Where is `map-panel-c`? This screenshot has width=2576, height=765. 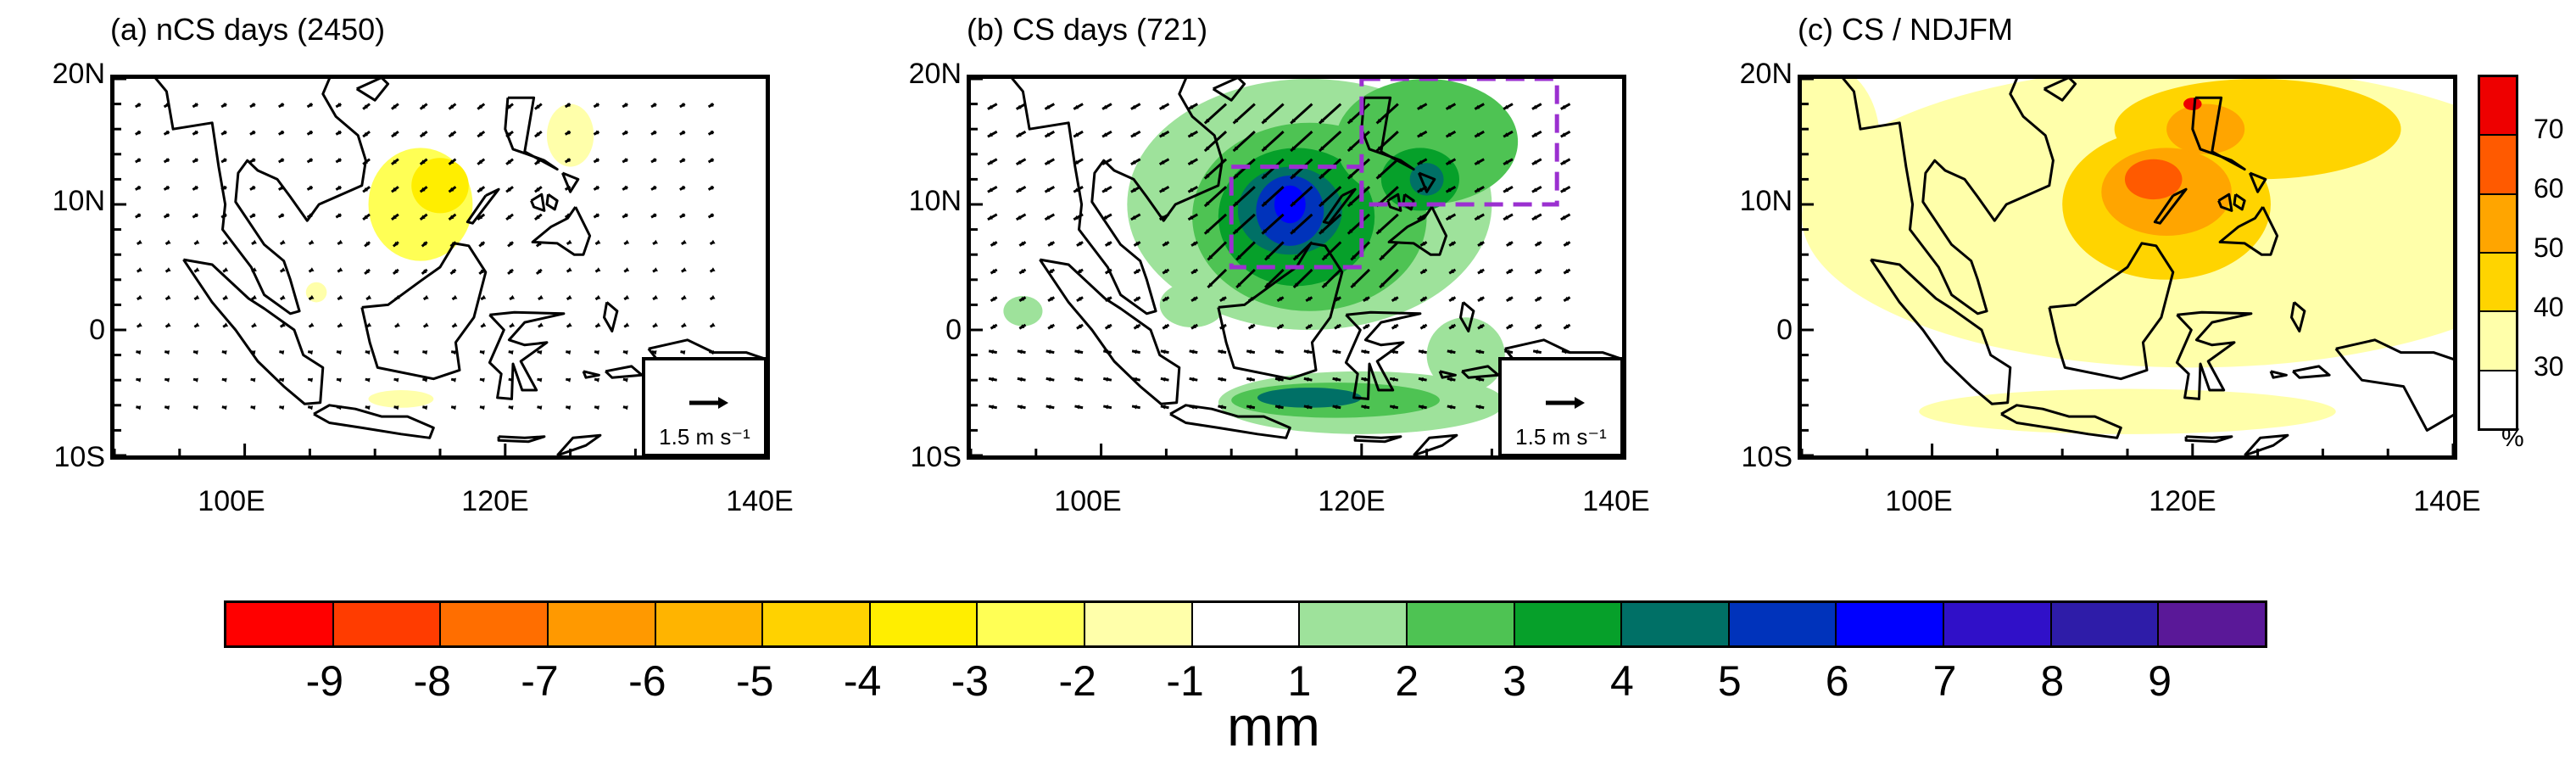 map-panel-c is located at coordinates (2127, 267).